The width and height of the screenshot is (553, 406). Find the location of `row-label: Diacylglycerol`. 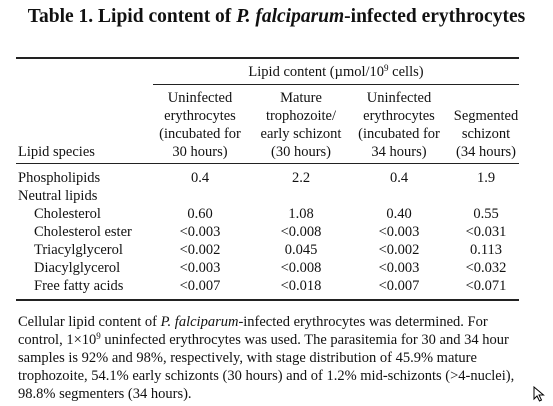

row-label: Diacylglycerol is located at coordinates (77, 268).